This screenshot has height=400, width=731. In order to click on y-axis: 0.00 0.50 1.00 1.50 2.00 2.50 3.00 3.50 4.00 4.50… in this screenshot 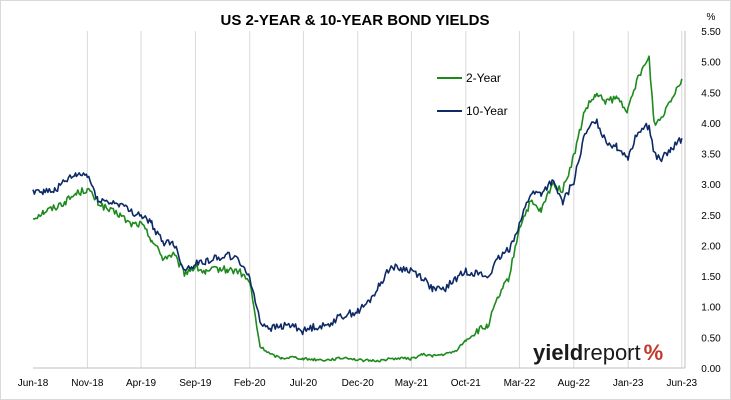, I will do `click(711, 201)`.